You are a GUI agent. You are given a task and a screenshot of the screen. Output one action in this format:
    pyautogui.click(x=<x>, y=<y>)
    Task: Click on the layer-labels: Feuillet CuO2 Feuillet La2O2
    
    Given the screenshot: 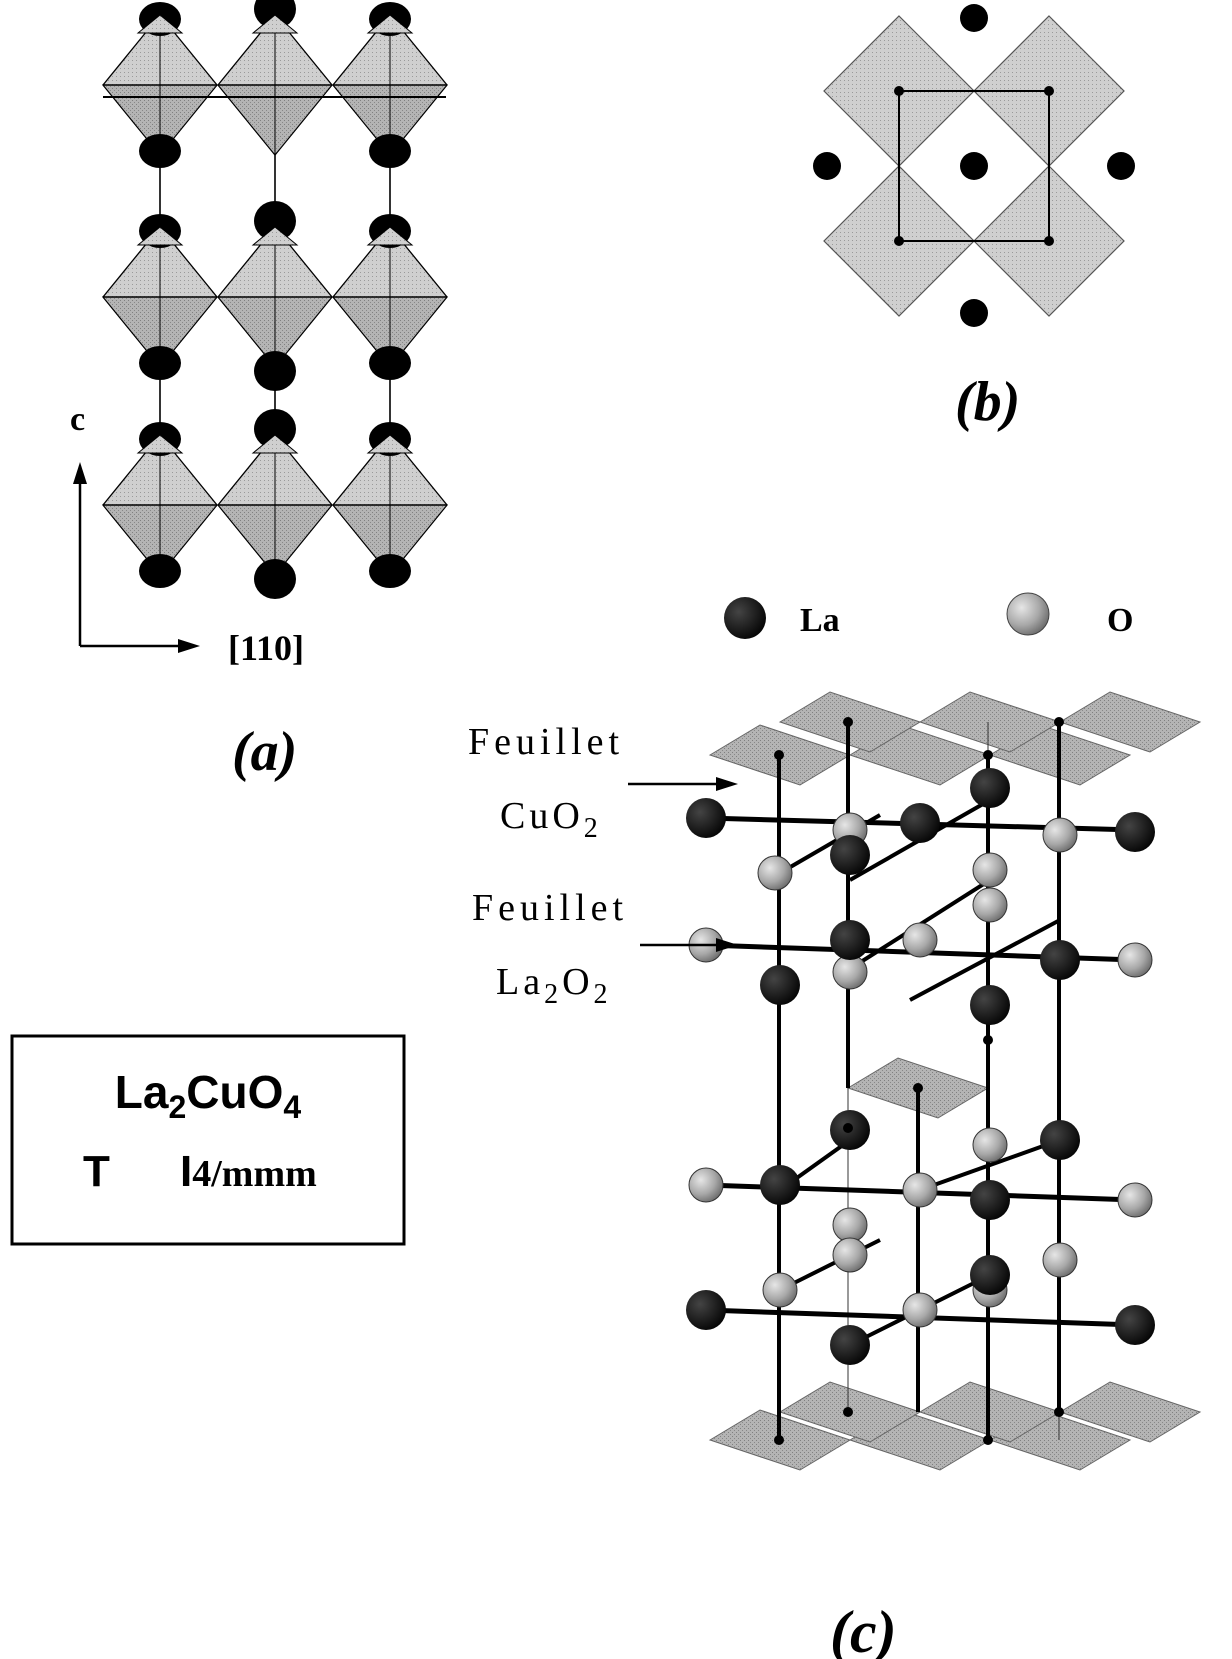 What is the action you would take?
    pyautogui.click(x=603, y=865)
    